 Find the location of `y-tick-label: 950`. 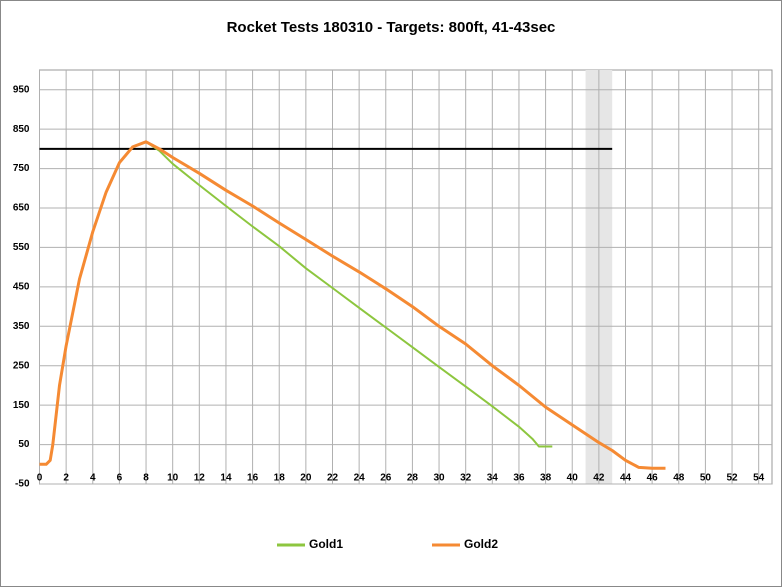

y-tick-label: 950 is located at coordinates (21, 89).